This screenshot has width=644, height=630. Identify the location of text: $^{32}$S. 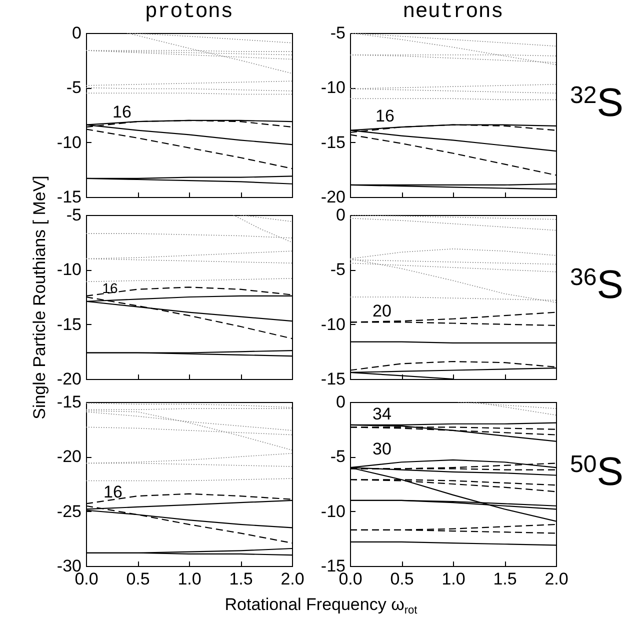
(597, 103).